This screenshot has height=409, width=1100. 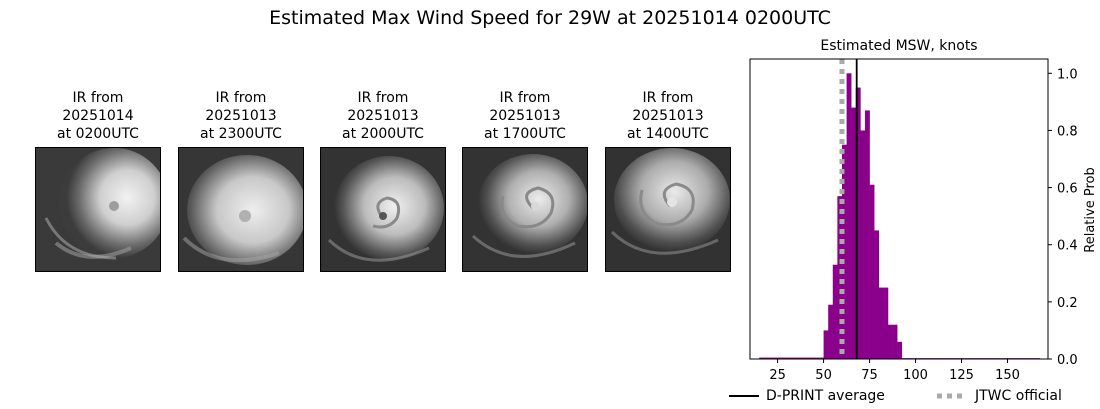 What do you see at coordinates (668, 134) in the screenshot?
I see `ir-panel-time: at 1400UTC` at bounding box center [668, 134].